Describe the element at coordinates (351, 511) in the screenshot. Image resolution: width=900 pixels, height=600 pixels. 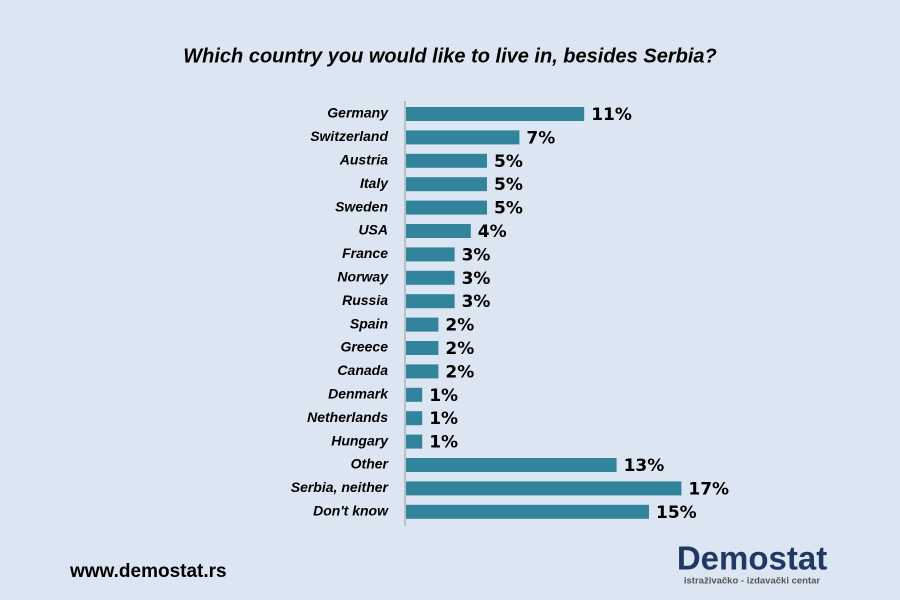
I see `category-label: Don't know` at that location.